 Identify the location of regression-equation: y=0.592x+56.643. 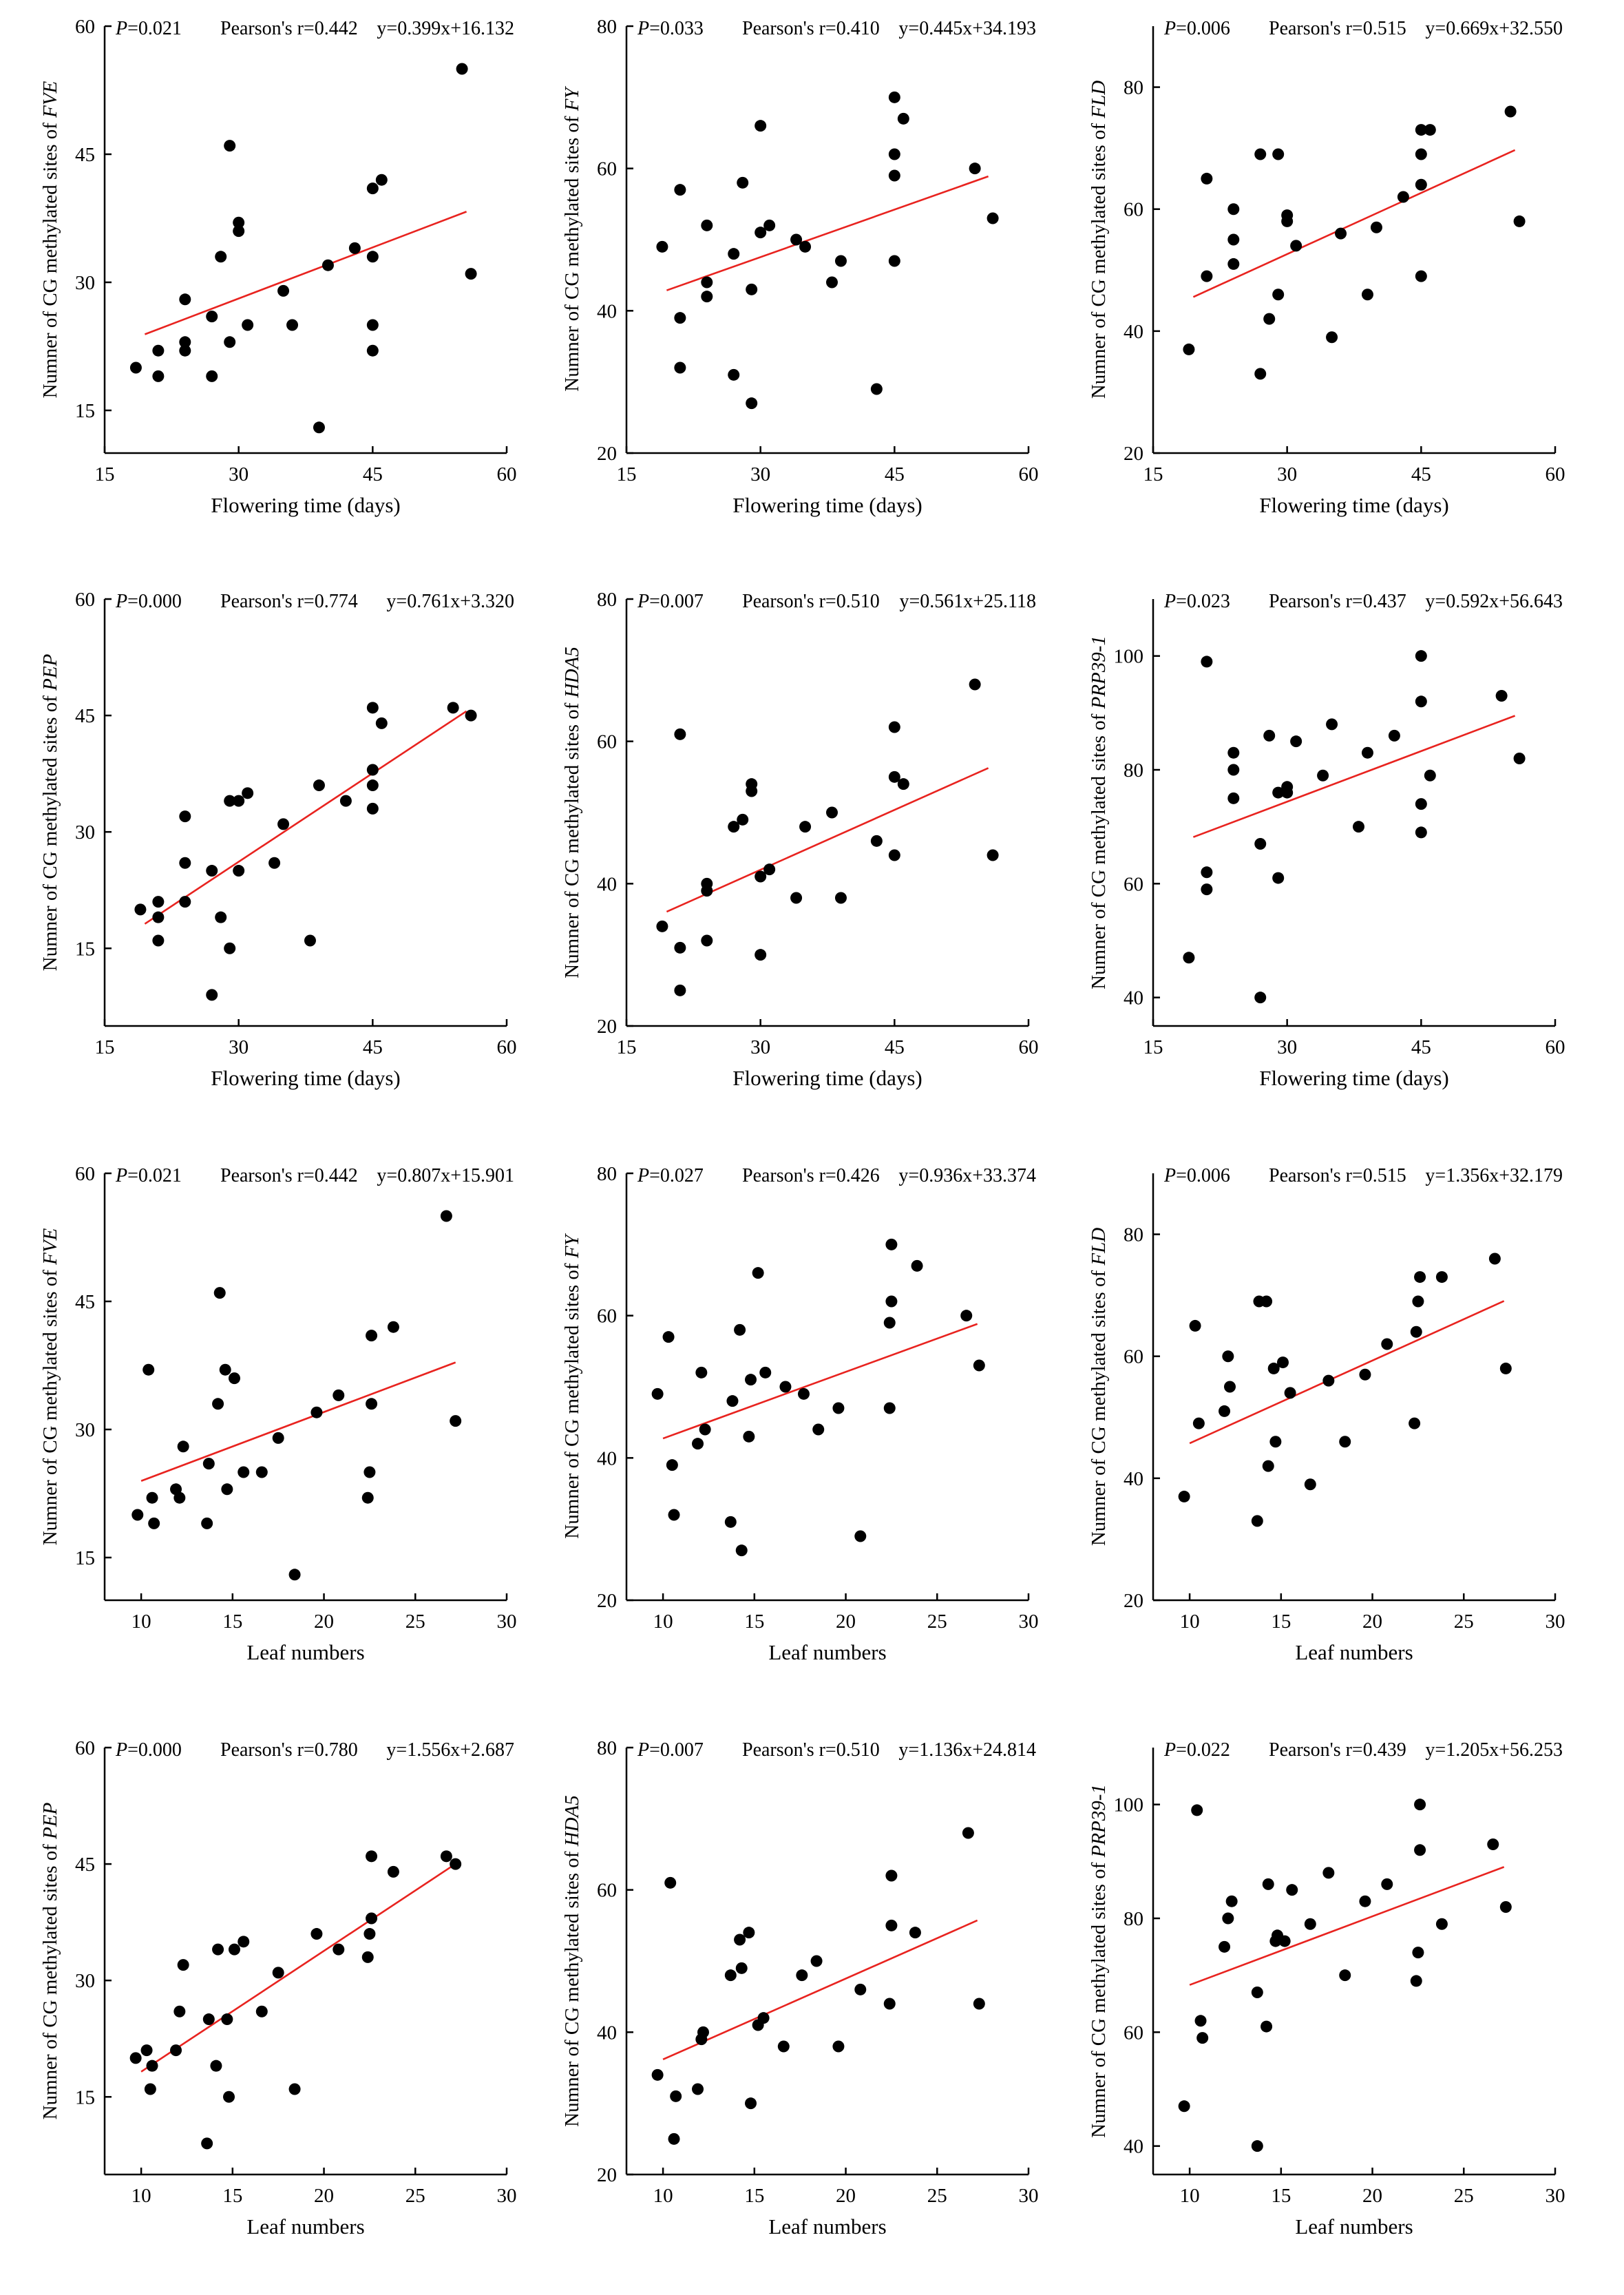
(1494, 601).